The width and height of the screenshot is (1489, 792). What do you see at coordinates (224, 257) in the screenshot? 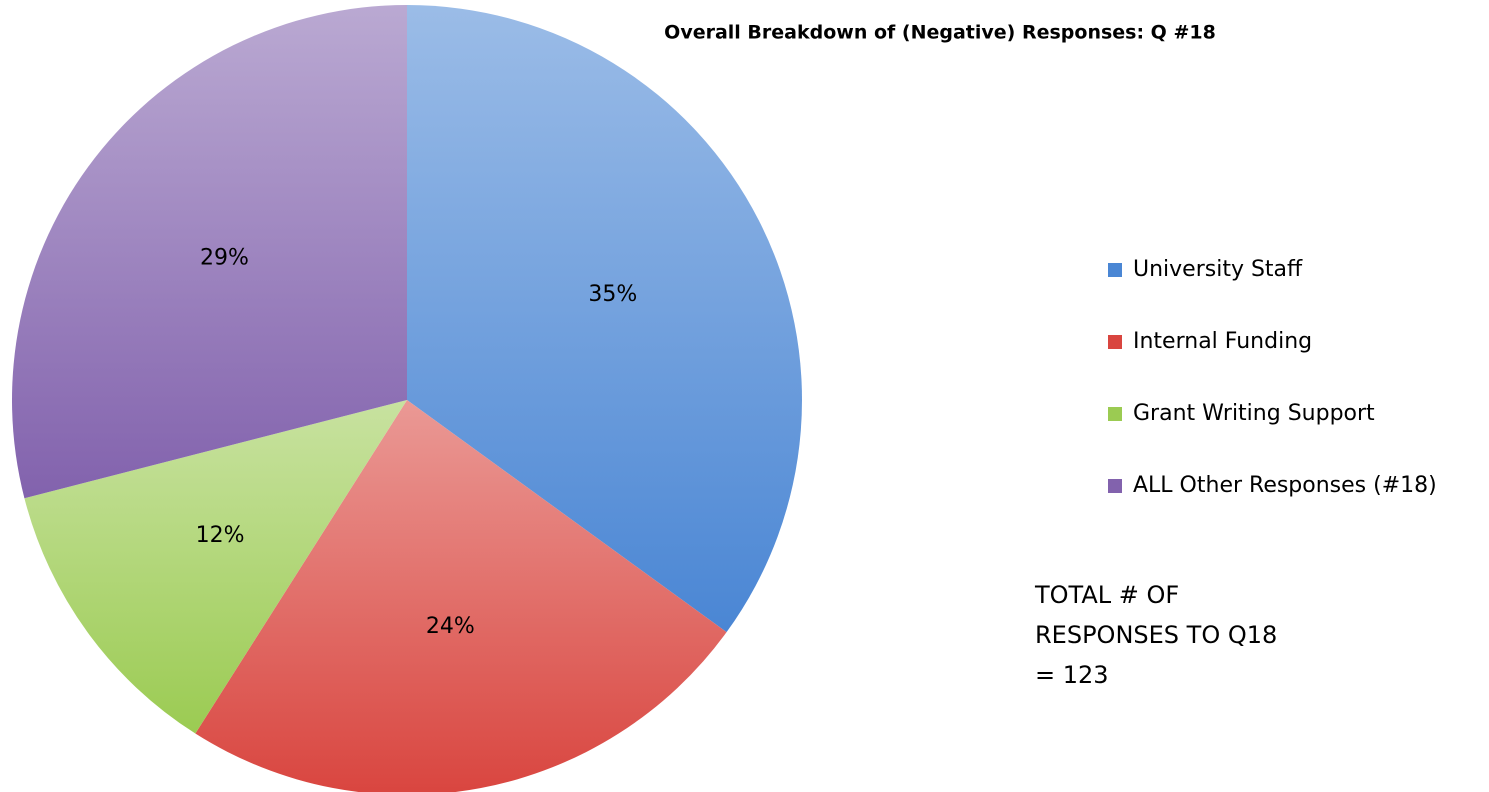
I see `data-label: 29%` at bounding box center [224, 257].